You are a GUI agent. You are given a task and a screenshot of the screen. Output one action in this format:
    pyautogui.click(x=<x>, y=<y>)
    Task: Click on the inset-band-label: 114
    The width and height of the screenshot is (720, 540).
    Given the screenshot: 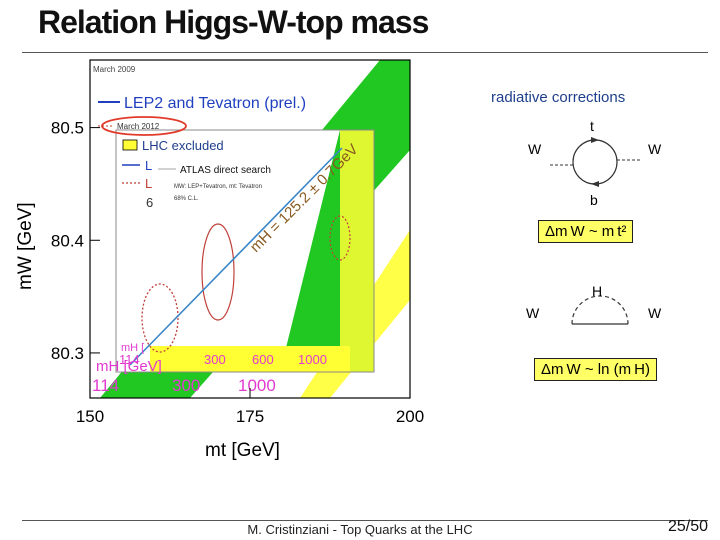 What is the action you would take?
    pyautogui.click(x=129, y=359)
    